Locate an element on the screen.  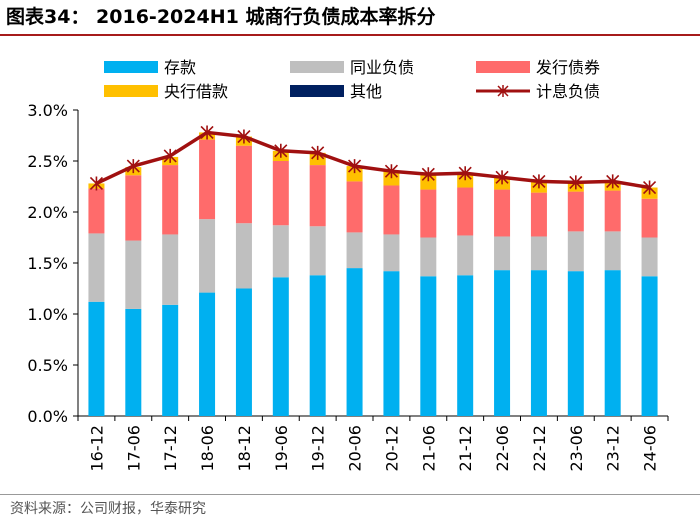
legend-item: 其他 is located at coordinates (336, 91).